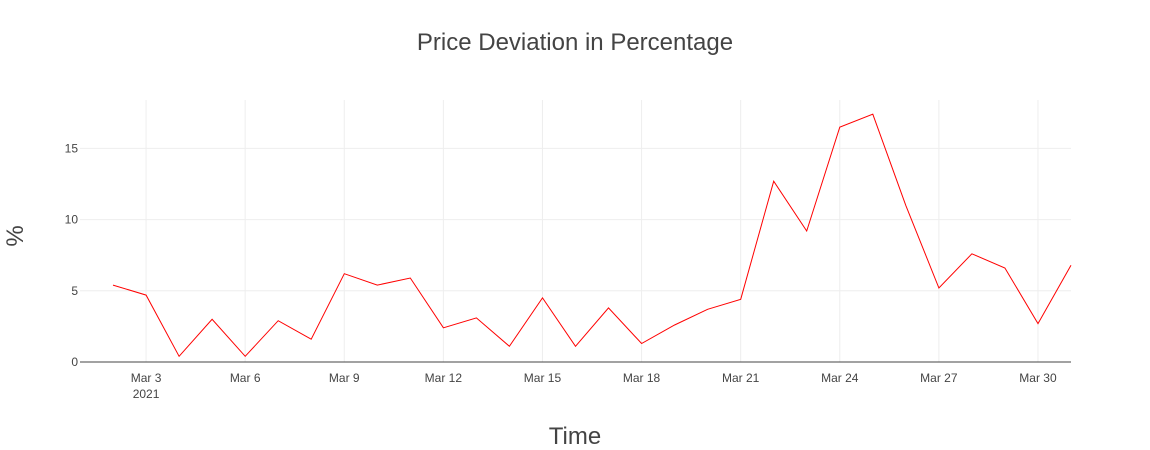 Image resolution: width=1150 pixels, height=450 pixels. What do you see at coordinates (72, 148) in the screenshot?
I see `y-tick-label: 15` at bounding box center [72, 148].